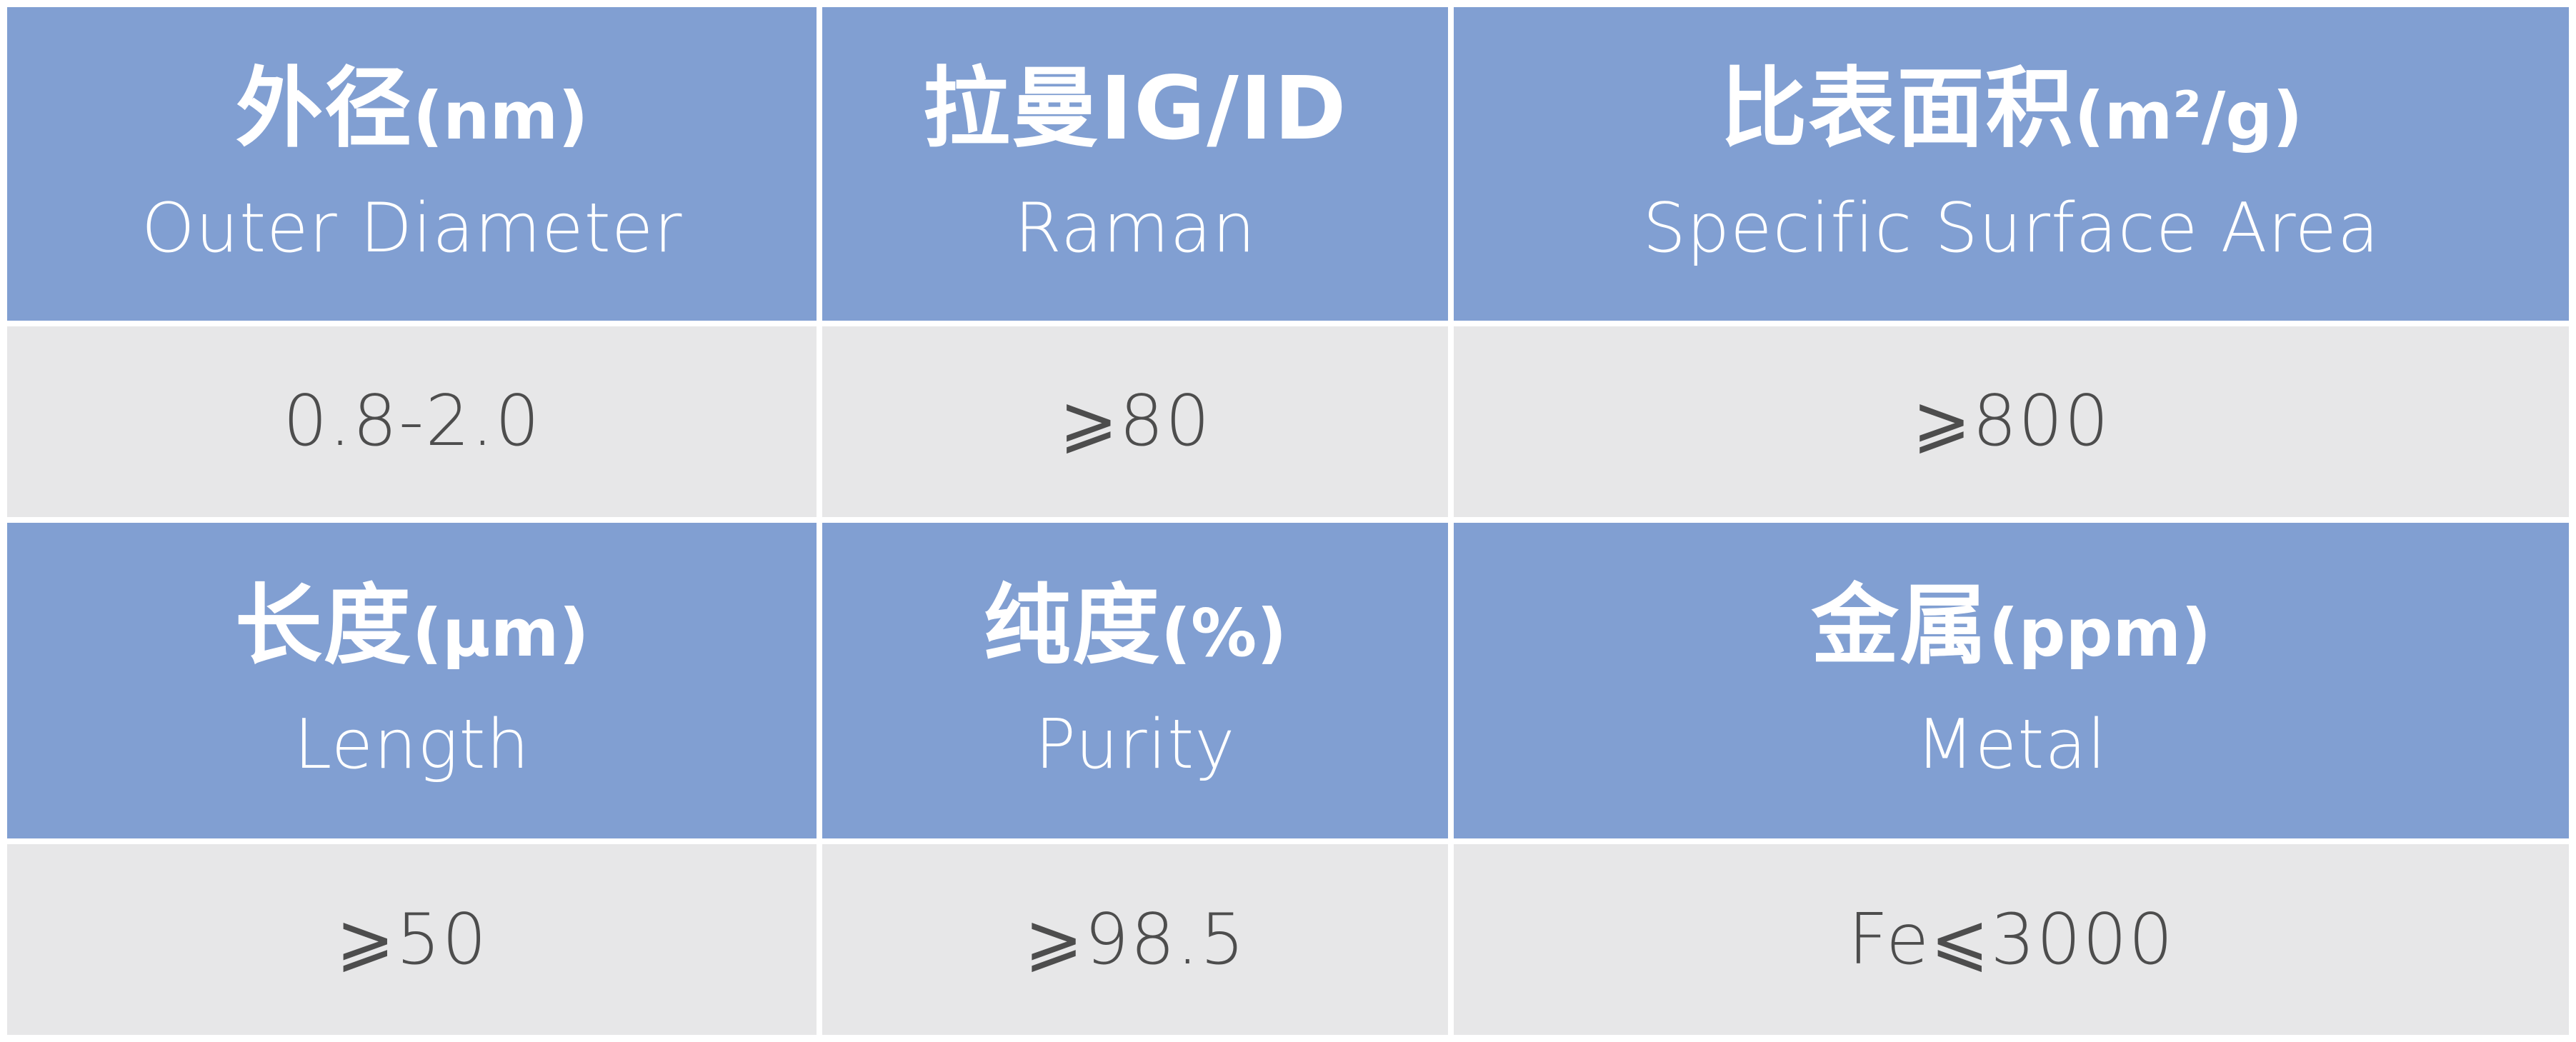 Image resolution: width=2576 pixels, height=1042 pixels. I want to click on header-raman-en: Raman, so click(1135, 228).